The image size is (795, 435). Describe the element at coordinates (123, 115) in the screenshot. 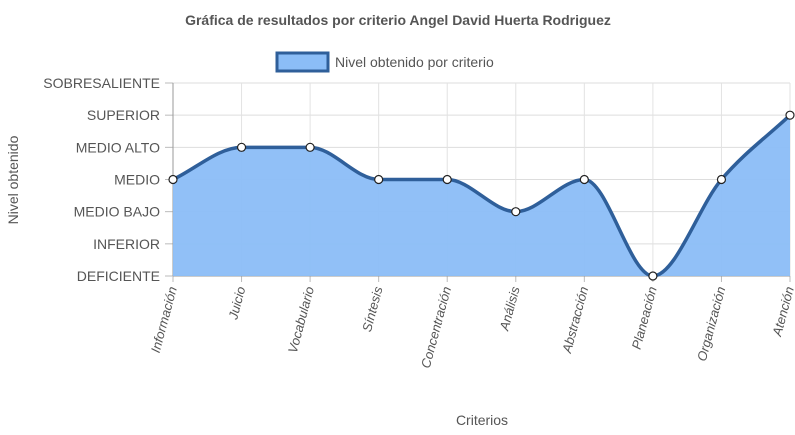

I see `y-tick-label: SUPERIOR` at that location.